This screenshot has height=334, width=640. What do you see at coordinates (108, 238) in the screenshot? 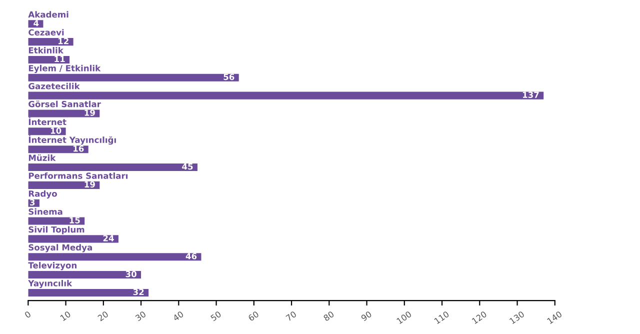
I see `data-label: 24` at bounding box center [108, 238].